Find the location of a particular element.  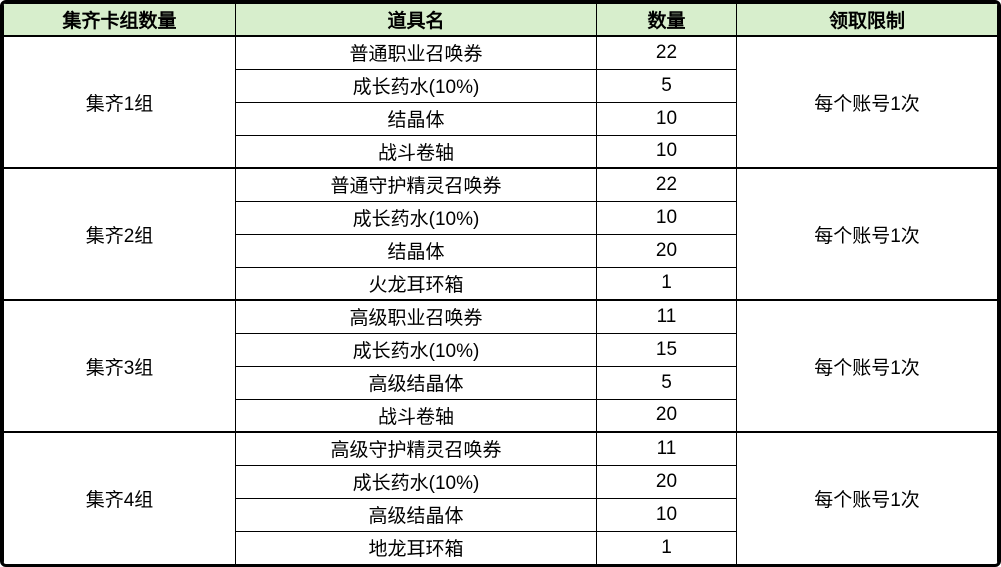

header-quantity: 数量 is located at coordinates (666, 20).